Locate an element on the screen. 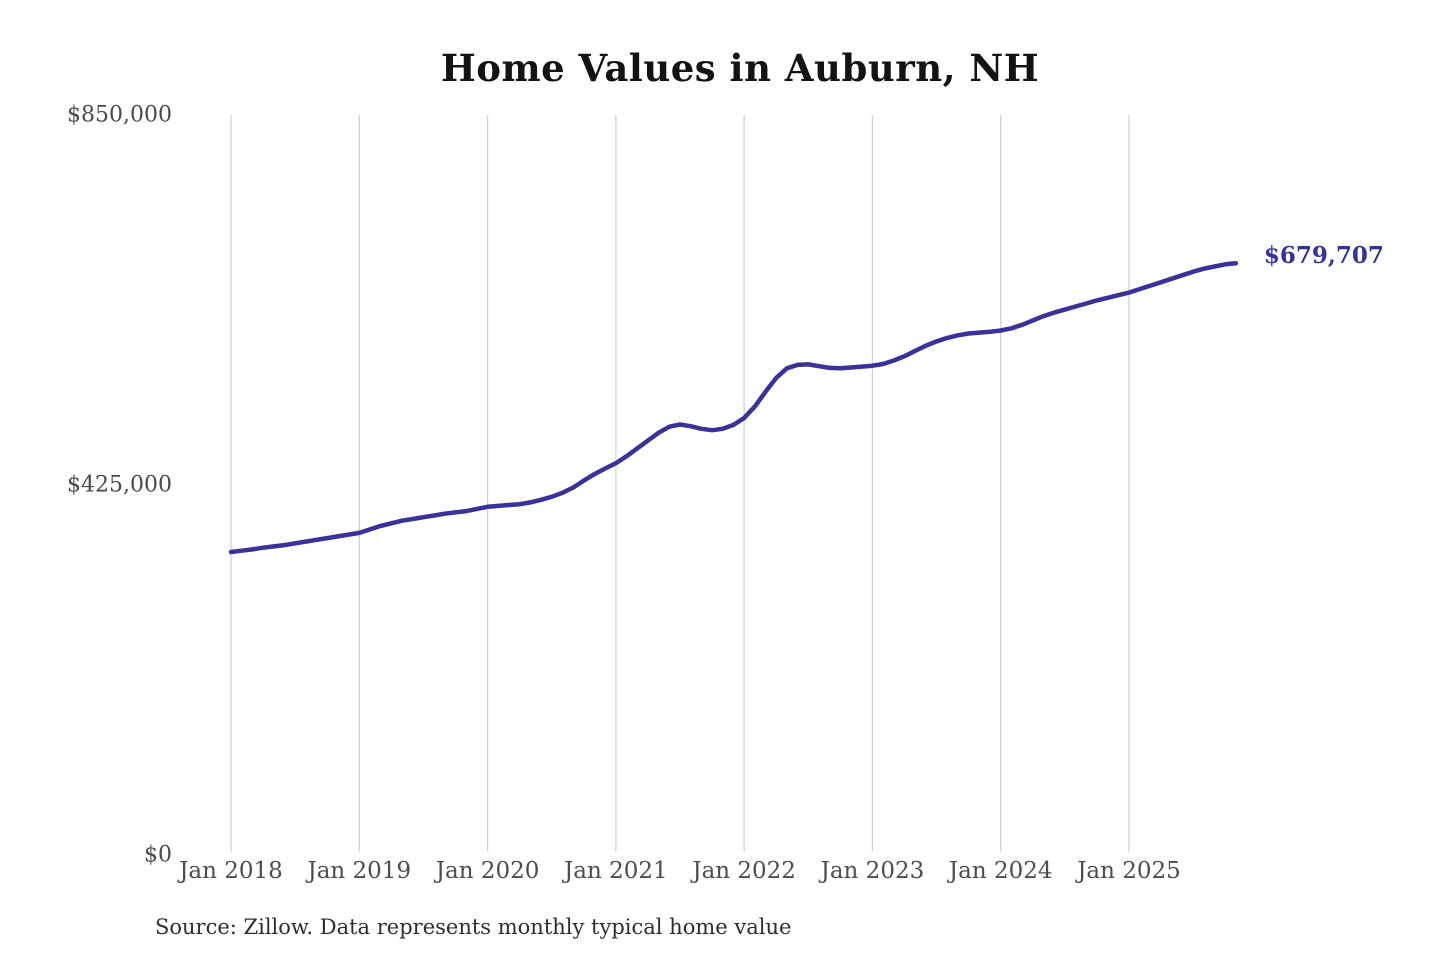 This screenshot has width=1440, height=960. x-tick-label: Jan 2023 is located at coordinates (872, 871).